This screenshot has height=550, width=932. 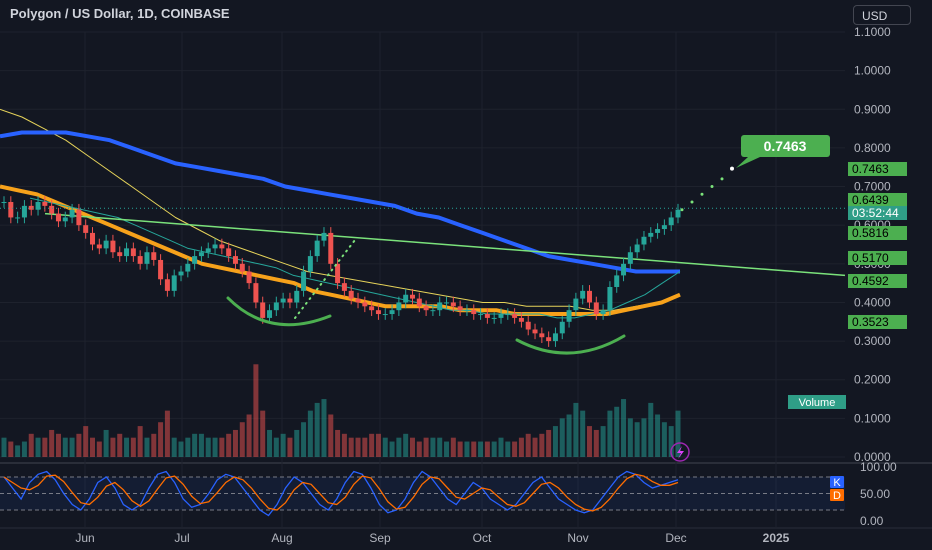 What do you see at coordinates (872, 521) in the screenshot?
I see `stoch-tick-label: 0.00` at bounding box center [872, 521].